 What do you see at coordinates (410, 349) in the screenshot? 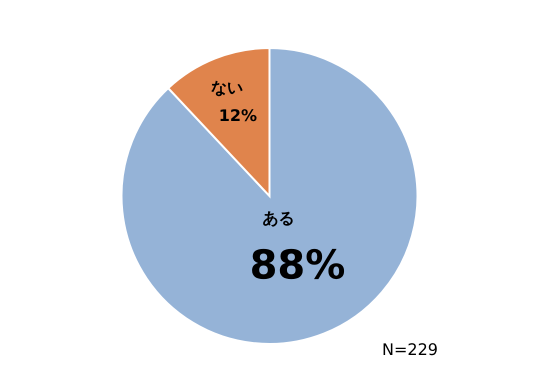
I see `text: N=229` at bounding box center [410, 349].